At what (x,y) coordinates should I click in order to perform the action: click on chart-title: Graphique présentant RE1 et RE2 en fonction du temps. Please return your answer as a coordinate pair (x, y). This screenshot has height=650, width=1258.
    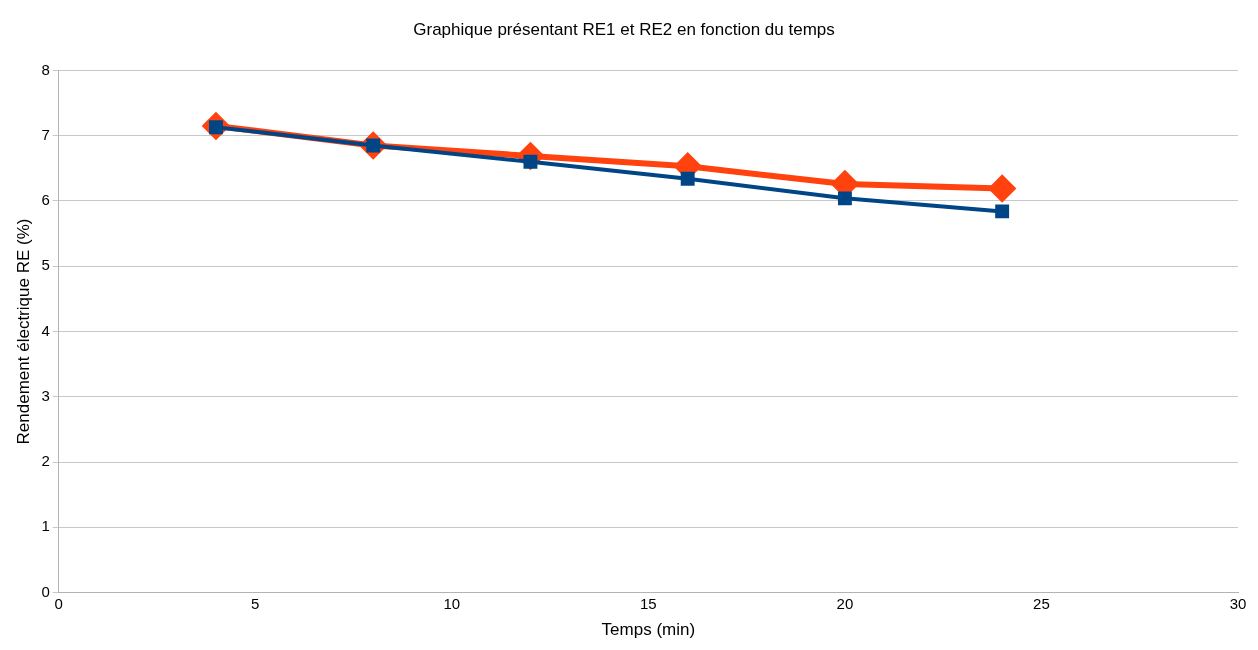
    Looking at the image, I should click on (624, 29).